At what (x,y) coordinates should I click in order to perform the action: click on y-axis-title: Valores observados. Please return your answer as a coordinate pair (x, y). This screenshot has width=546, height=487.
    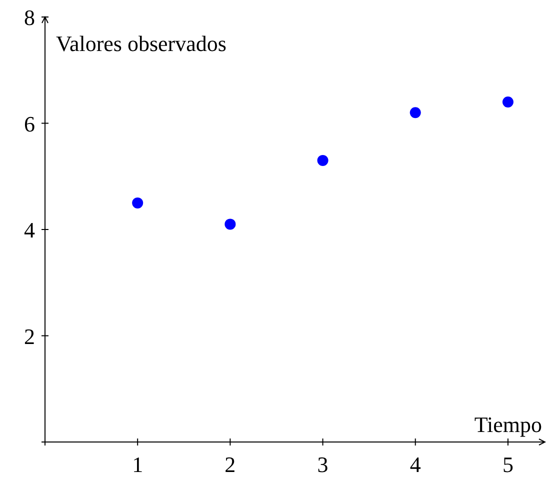
    Looking at the image, I should click on (141, 43).